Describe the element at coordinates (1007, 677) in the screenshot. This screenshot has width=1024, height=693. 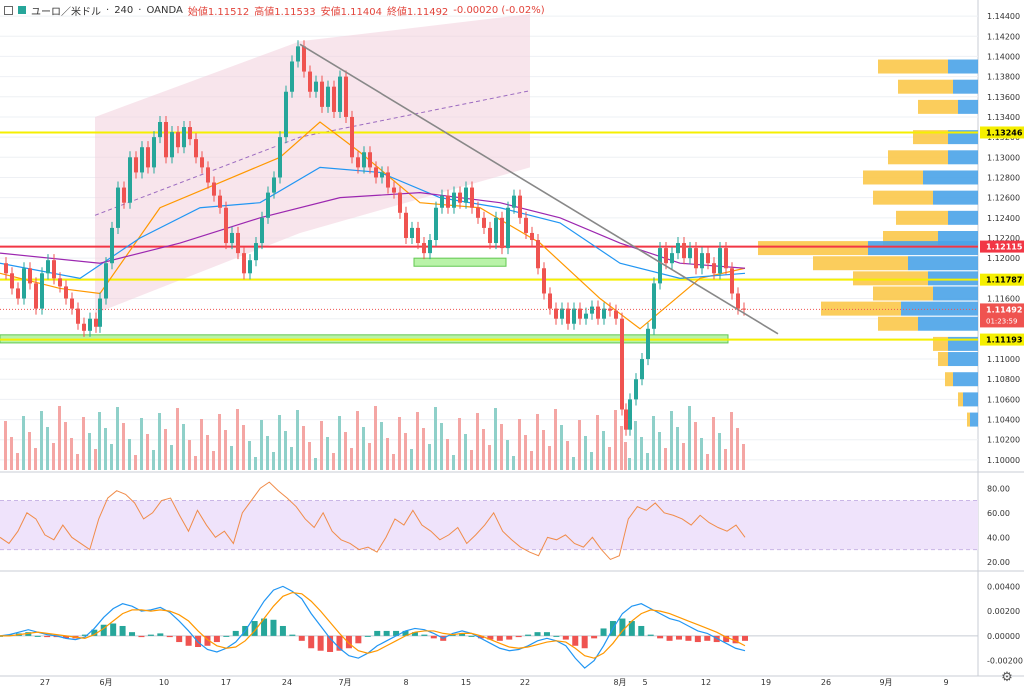
I see `gear-icon: ⚙` at that location.